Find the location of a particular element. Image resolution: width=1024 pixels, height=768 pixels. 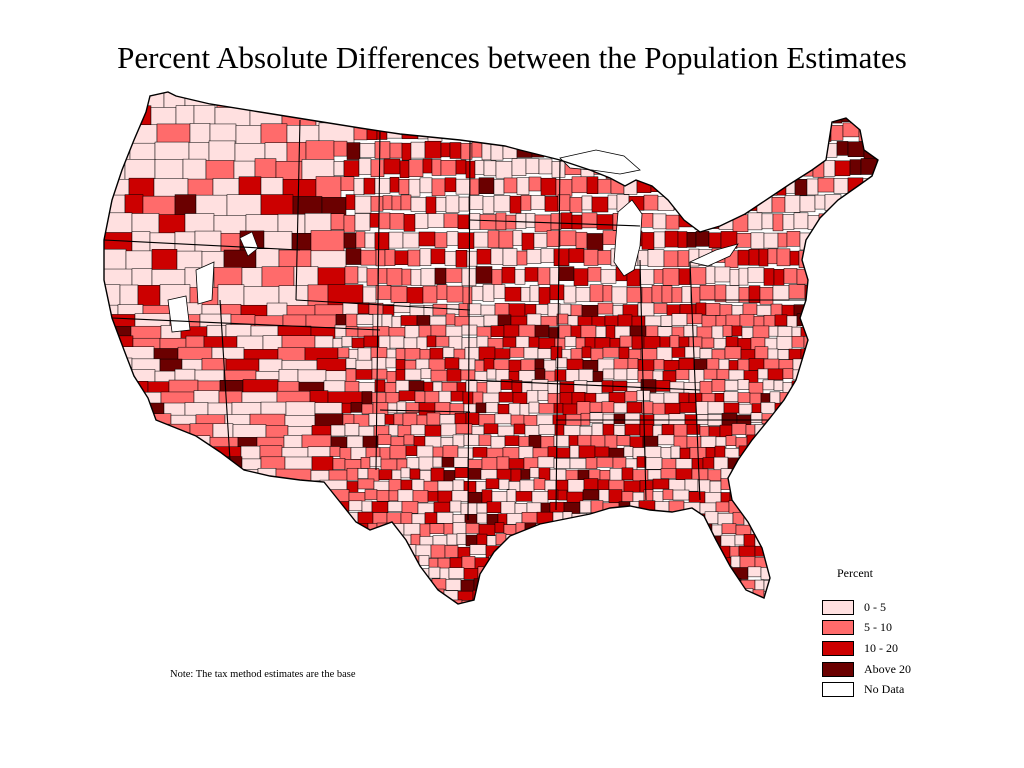

legend-item-no-data: No Data is located at coordinates (887, 689).